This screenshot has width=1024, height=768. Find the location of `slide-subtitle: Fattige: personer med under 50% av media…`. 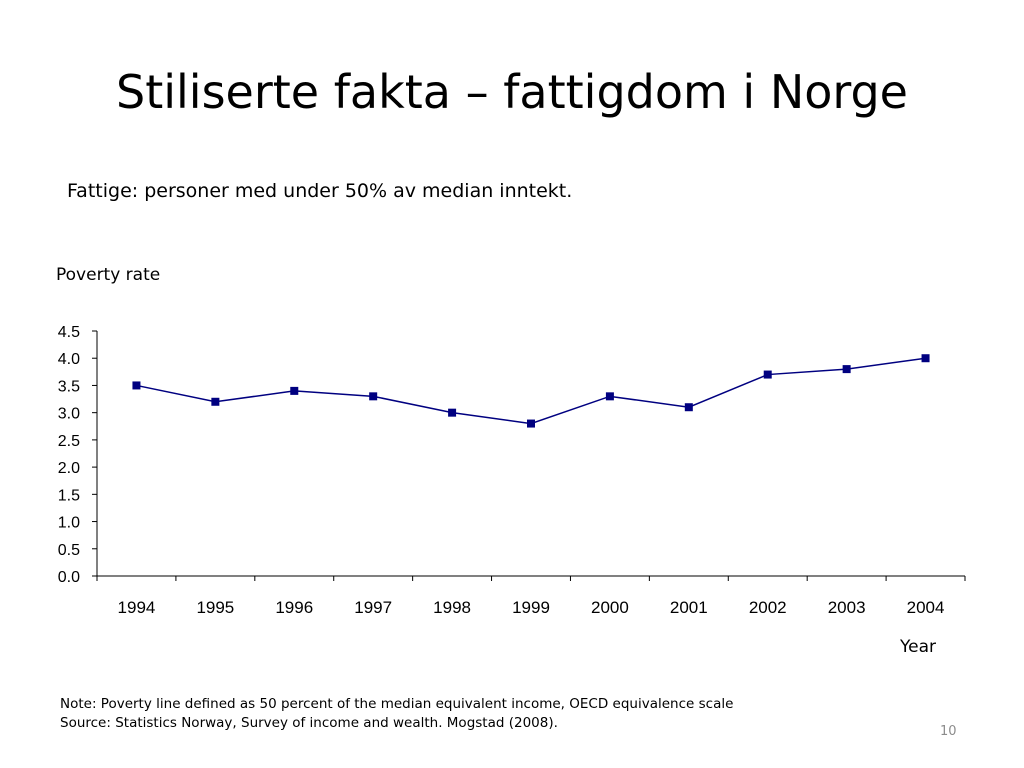

slide-subtitle: Fattige: personer med under 50% av media… is located at coordinates (320, 191).